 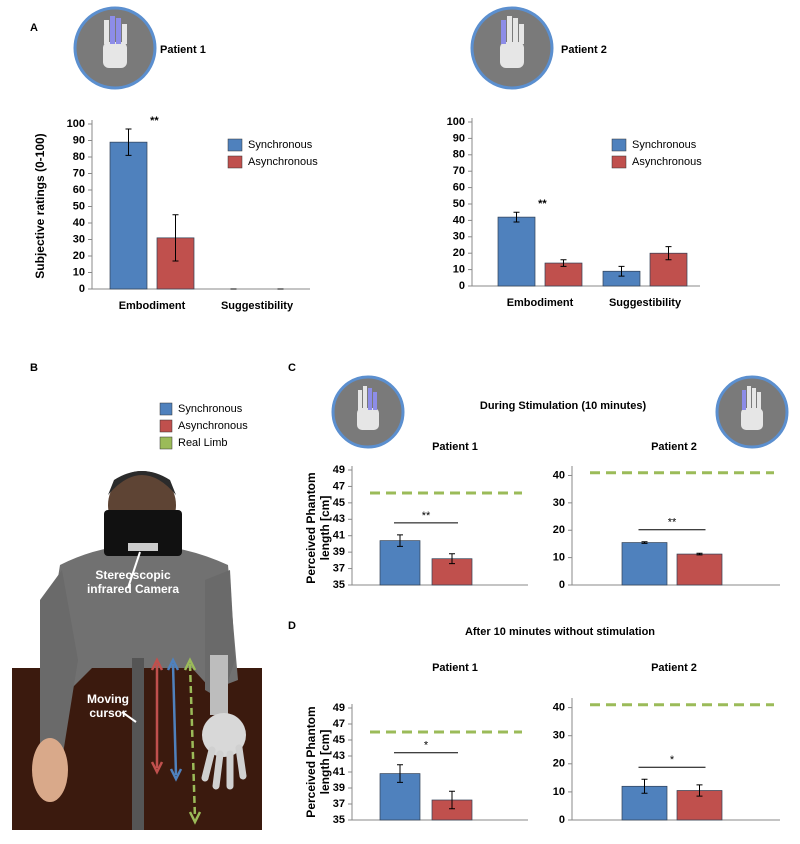 I want to click on y-tick-label: 39, so click(x=339, y=788).